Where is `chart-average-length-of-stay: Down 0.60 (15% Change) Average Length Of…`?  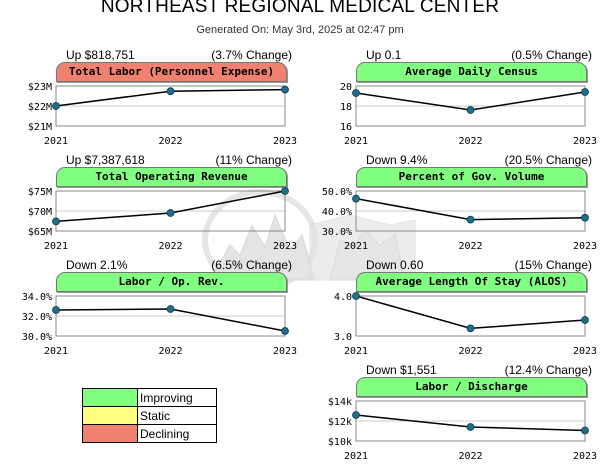
chart-average-length-of-stay: Down 0.60 (15% Change) Average Length Of… is located at coordinates (467, 310).